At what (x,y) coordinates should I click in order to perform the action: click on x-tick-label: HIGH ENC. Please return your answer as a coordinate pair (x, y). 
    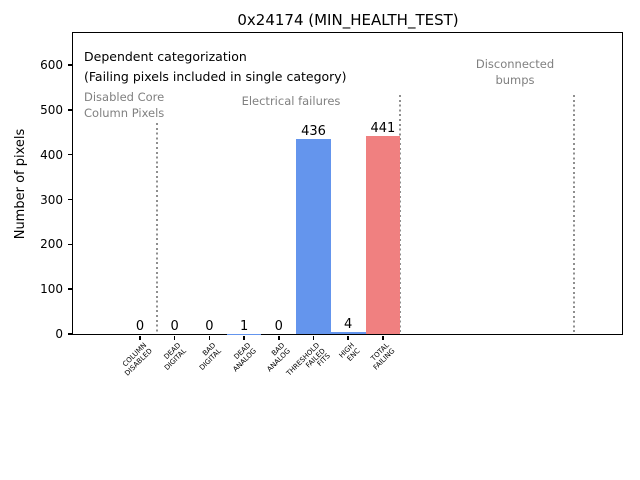
    Looking at the image, I should click on (349, 352).